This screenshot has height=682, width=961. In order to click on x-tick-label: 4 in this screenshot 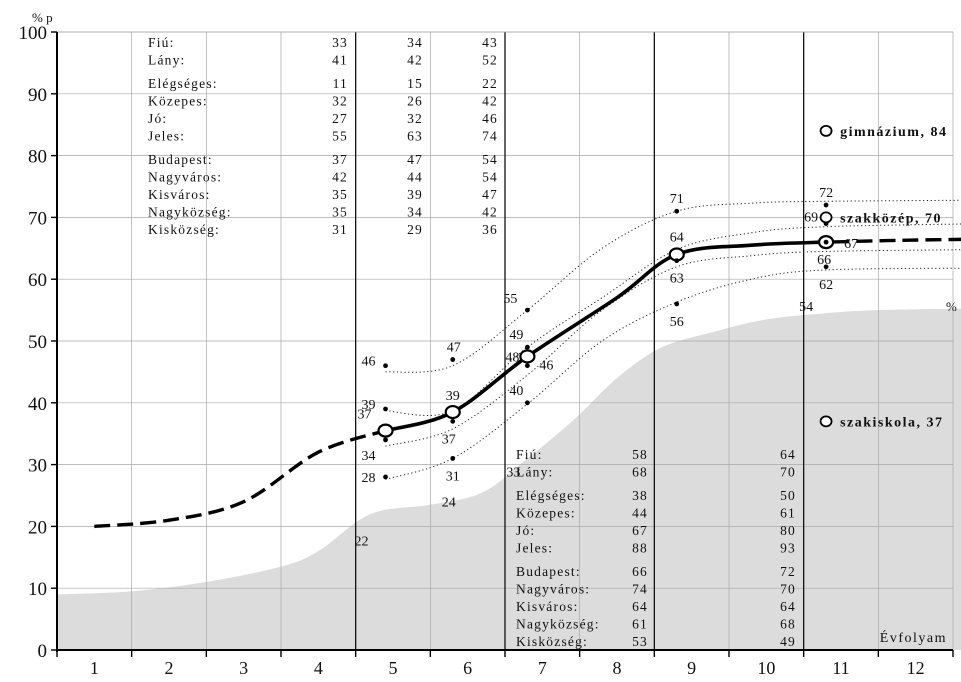, I will do `click(318, 668)`.